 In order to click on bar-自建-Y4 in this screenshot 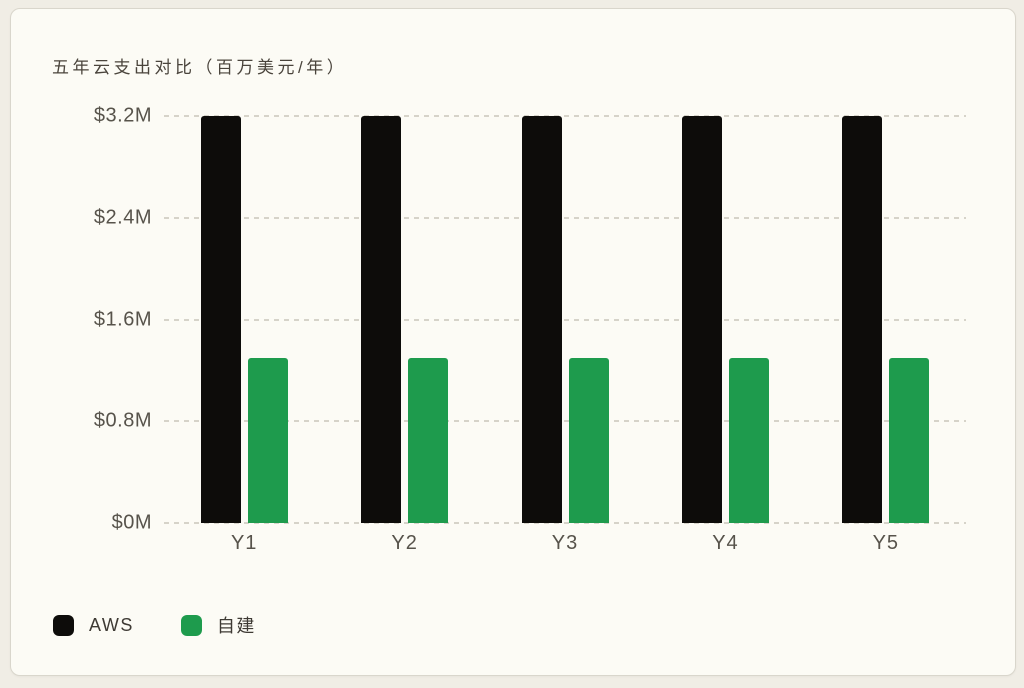, I will do `click(748, 440)`.